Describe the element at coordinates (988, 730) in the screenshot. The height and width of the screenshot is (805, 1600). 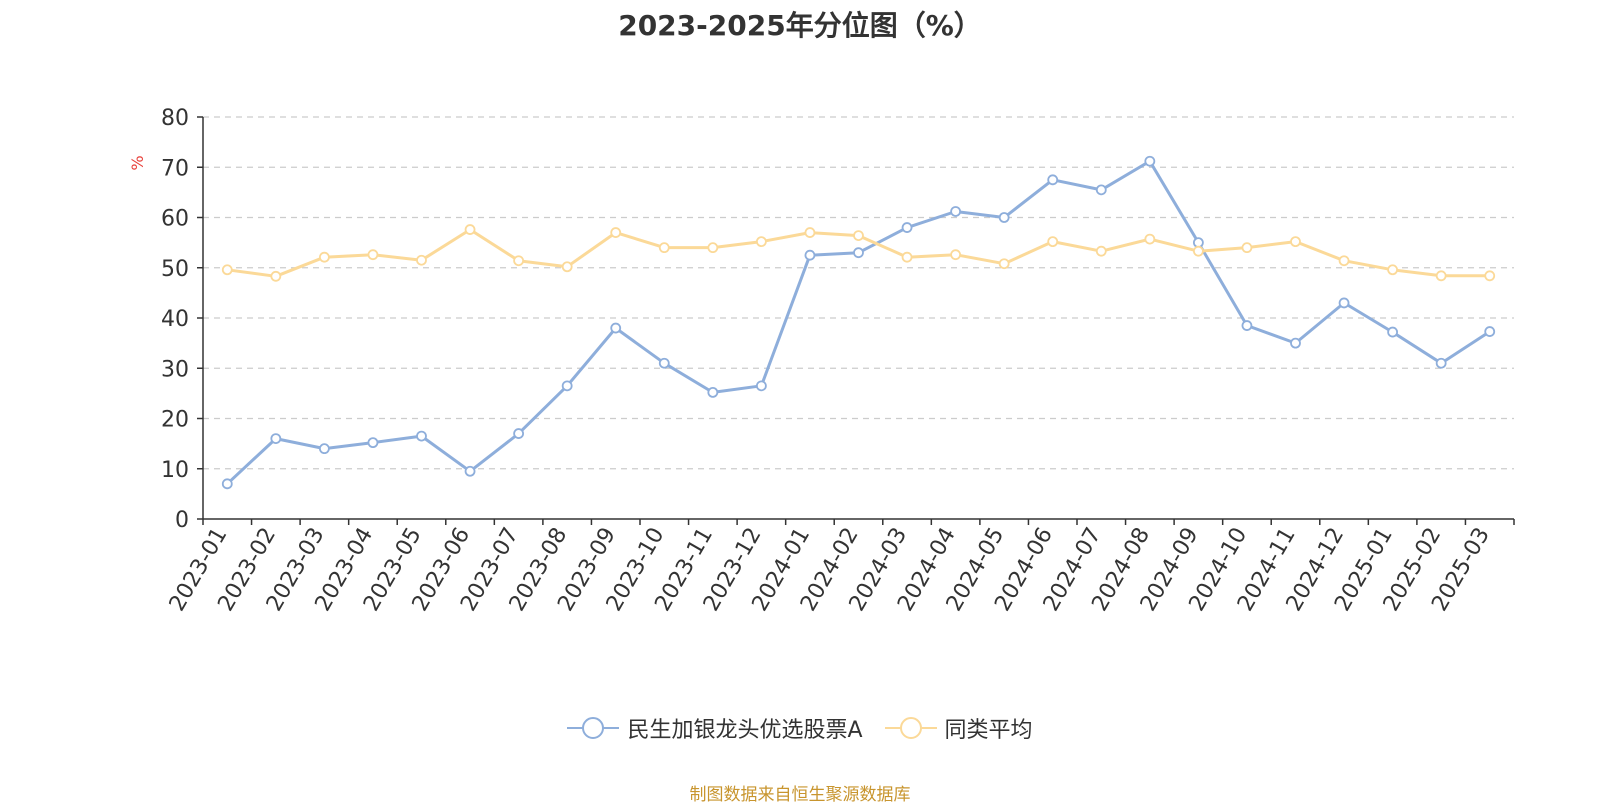
I see `legend-label-average: 同类平均` at that location.